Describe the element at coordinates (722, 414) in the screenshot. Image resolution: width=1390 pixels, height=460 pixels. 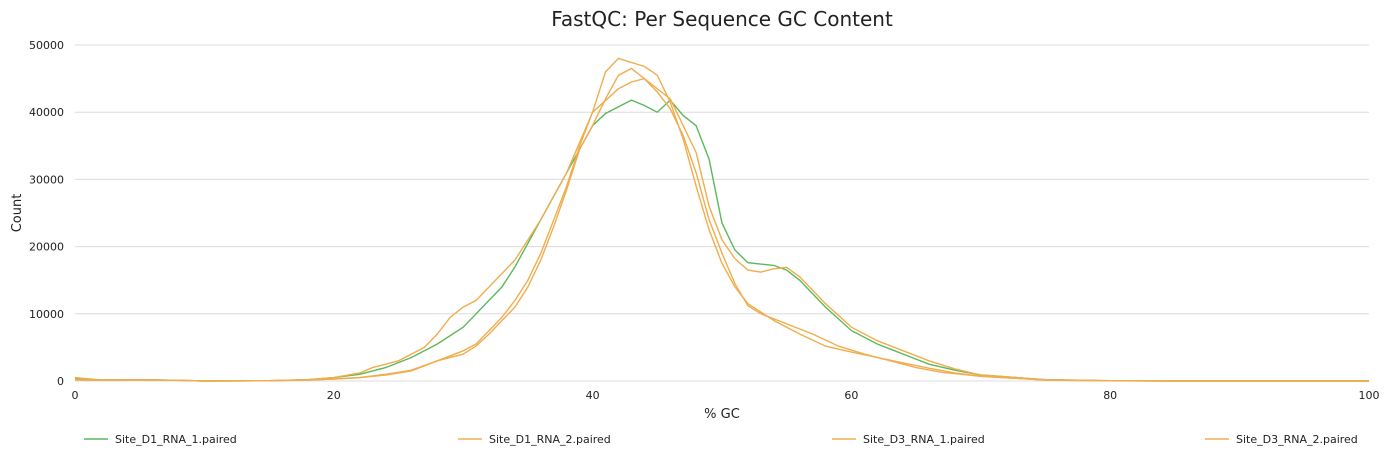
I see `x-axis-label: % GC` at that location.